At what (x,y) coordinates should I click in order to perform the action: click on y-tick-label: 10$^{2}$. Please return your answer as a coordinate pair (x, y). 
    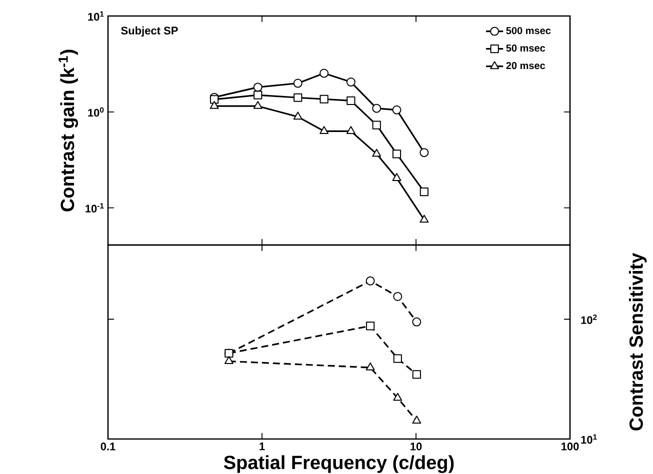
    Looking at the image, I should click on (589, 319).